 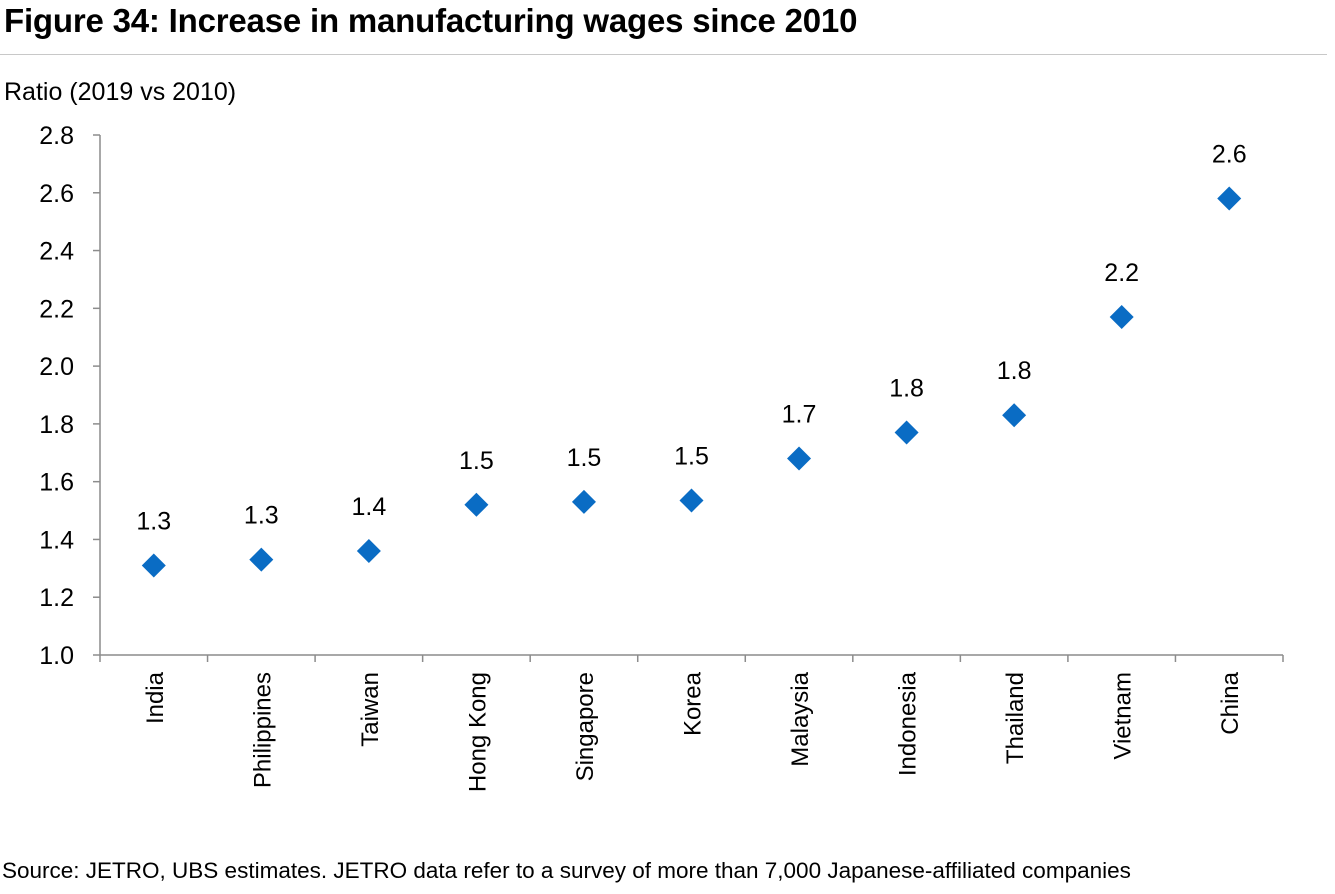 What do you see at coordinates (56, 252) in the screenshot?
I see `y-tick-label: 2.4` at bounding box center [56, 252].